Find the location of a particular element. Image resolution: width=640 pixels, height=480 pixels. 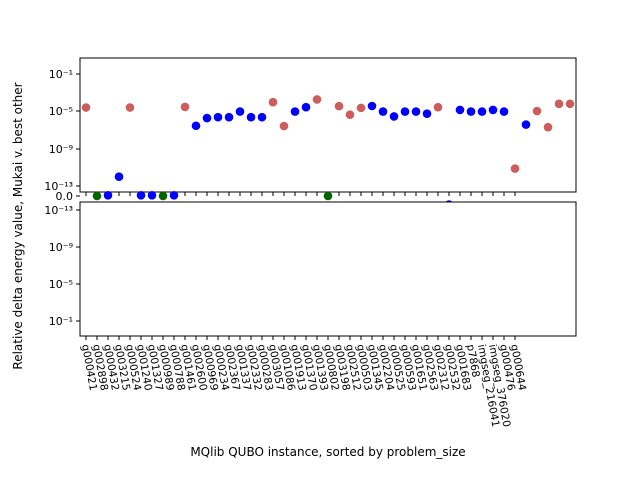

bottom-y-tick-label: 10⁻¹³ is located at coordinates (58, 210).